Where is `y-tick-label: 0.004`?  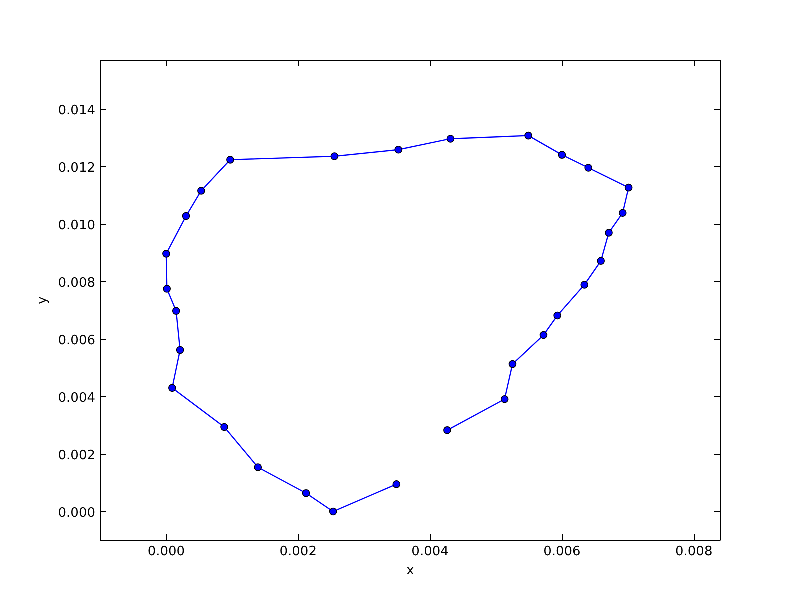 y-tick-label: 0.004 is located at coordinates (77, 398).